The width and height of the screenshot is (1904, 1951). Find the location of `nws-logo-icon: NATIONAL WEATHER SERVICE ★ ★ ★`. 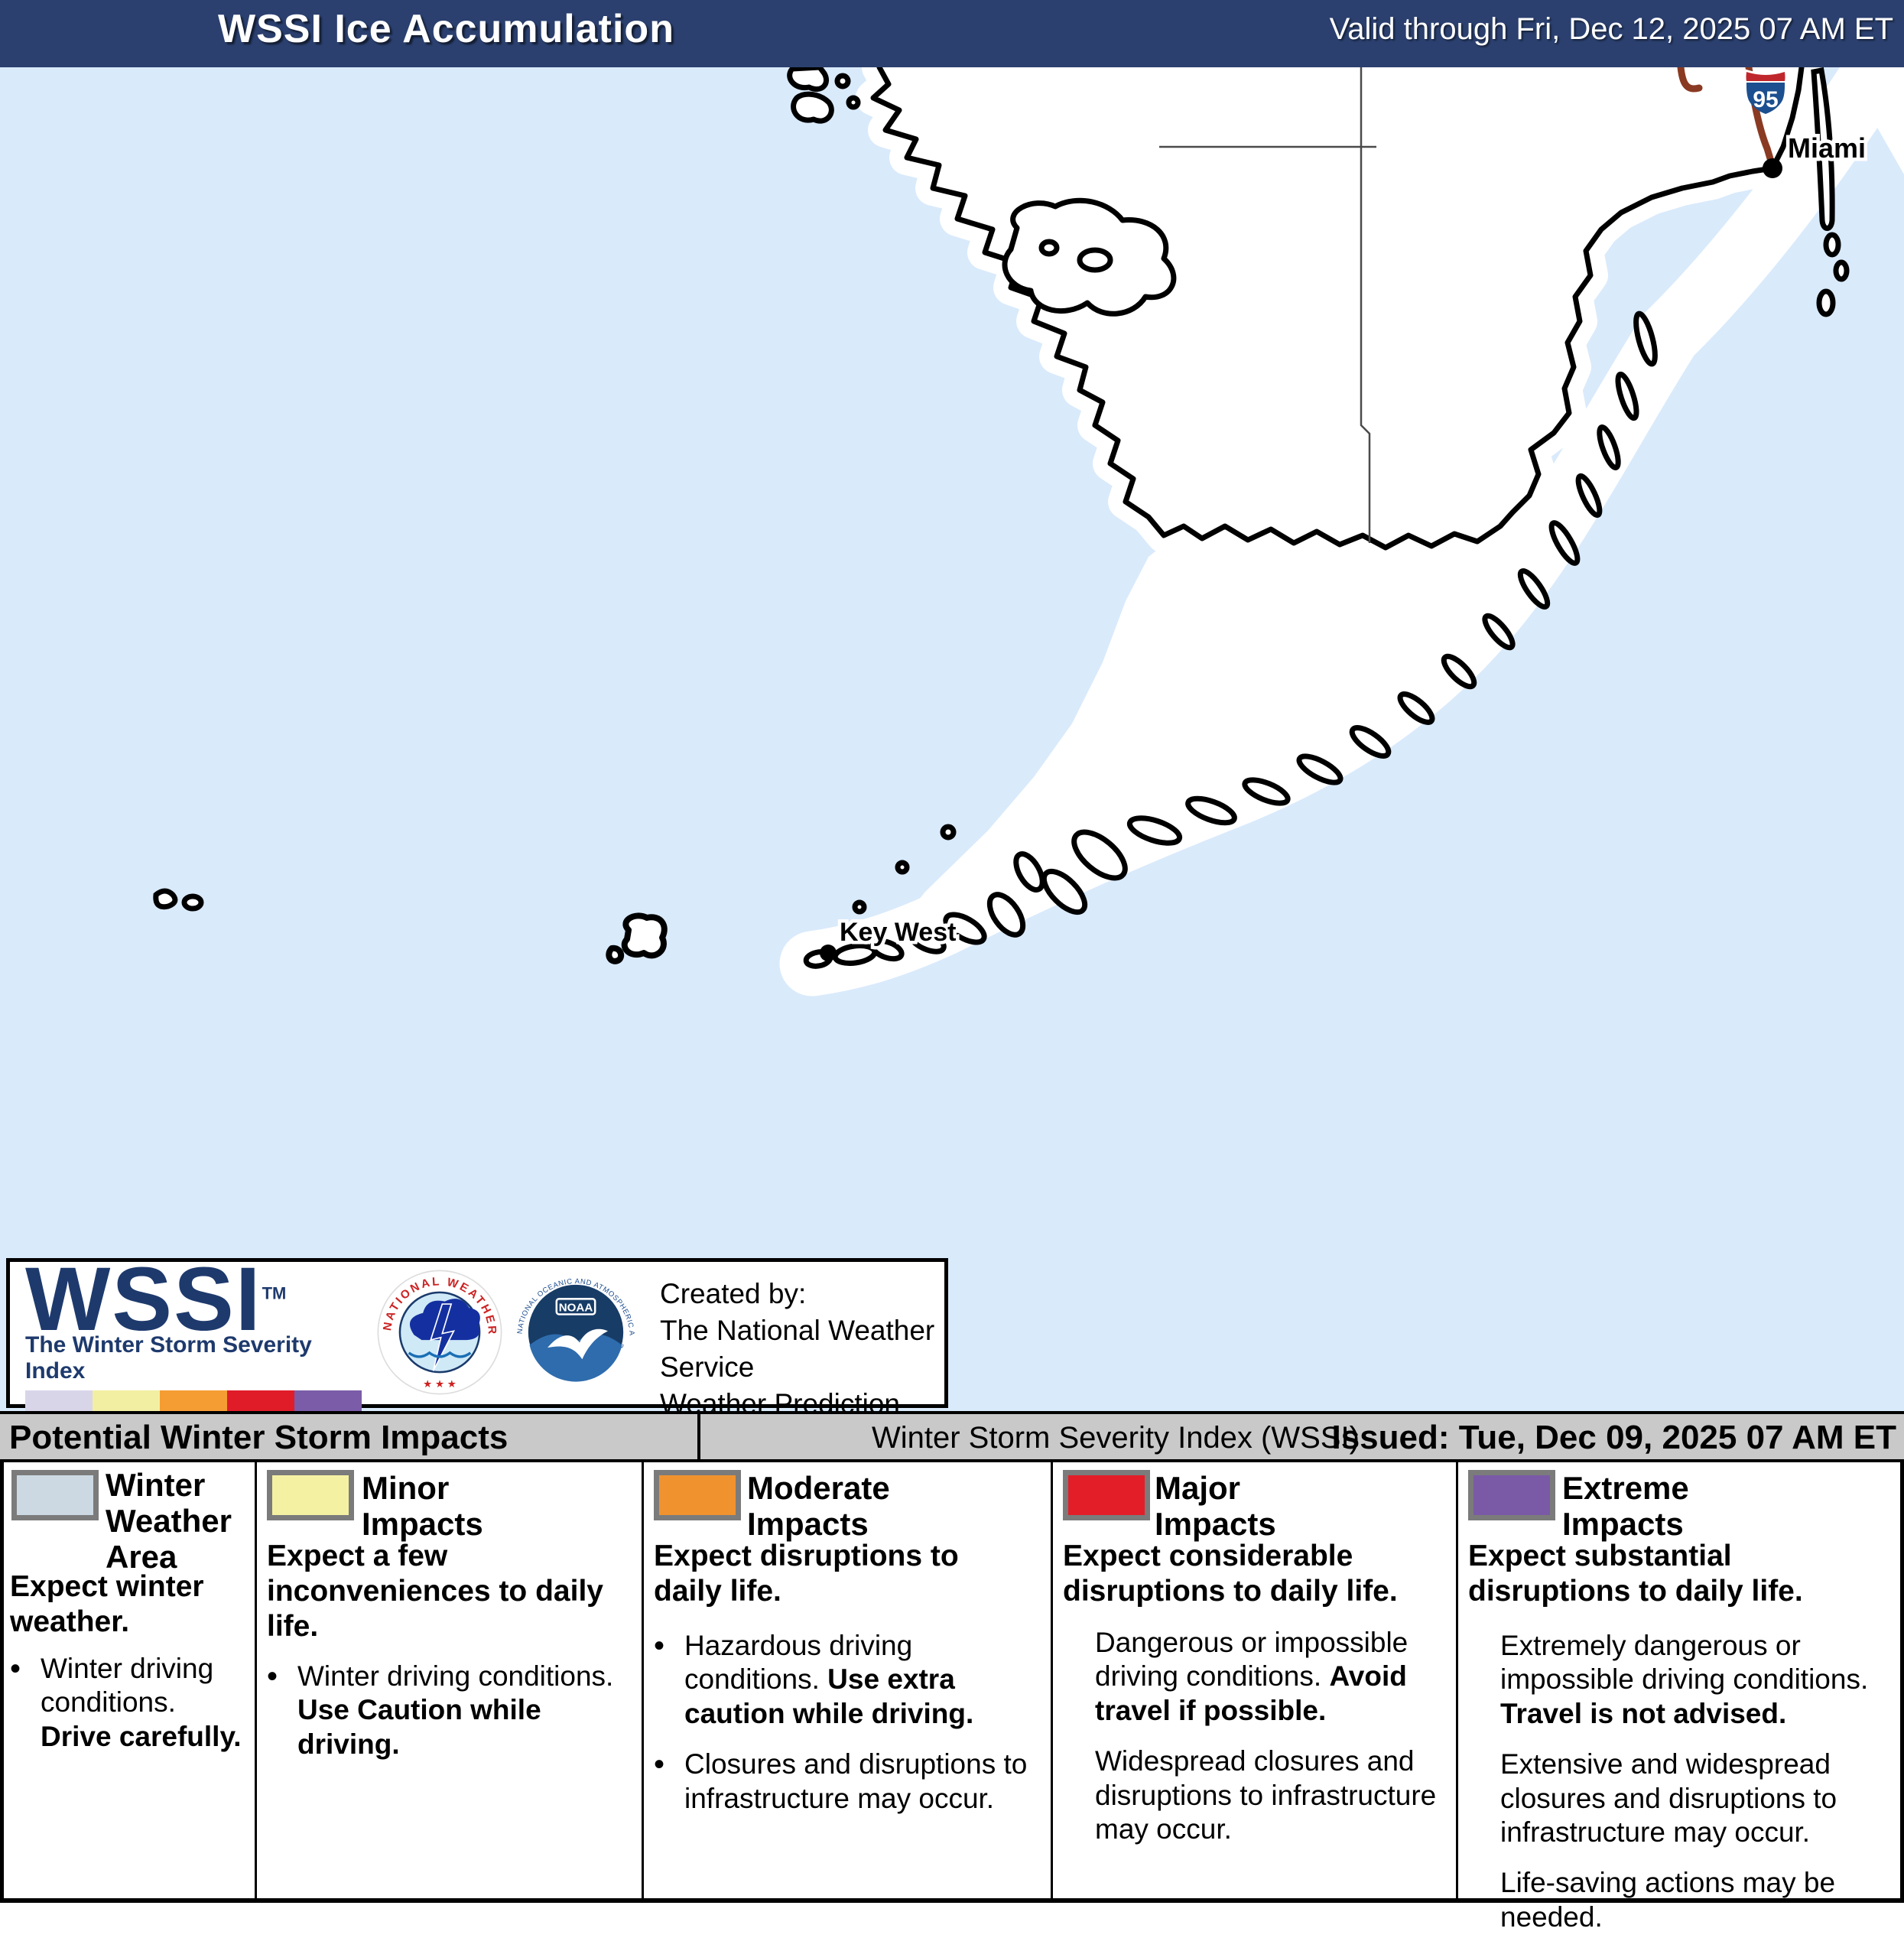

nws-logo-icon: NATIONAL WEATHER SERVICE ★ ★ ★ is located at coordinates (439, 1331).